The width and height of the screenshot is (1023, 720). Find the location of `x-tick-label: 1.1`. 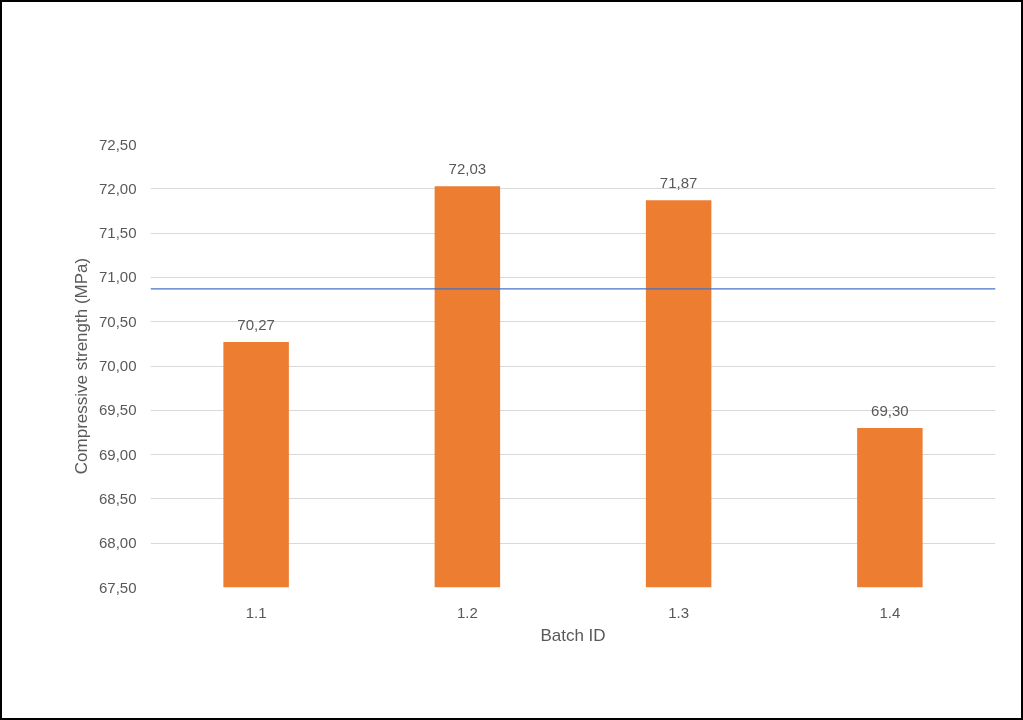

x-tick-label: 1.1 is located at coordinates (256, 612).